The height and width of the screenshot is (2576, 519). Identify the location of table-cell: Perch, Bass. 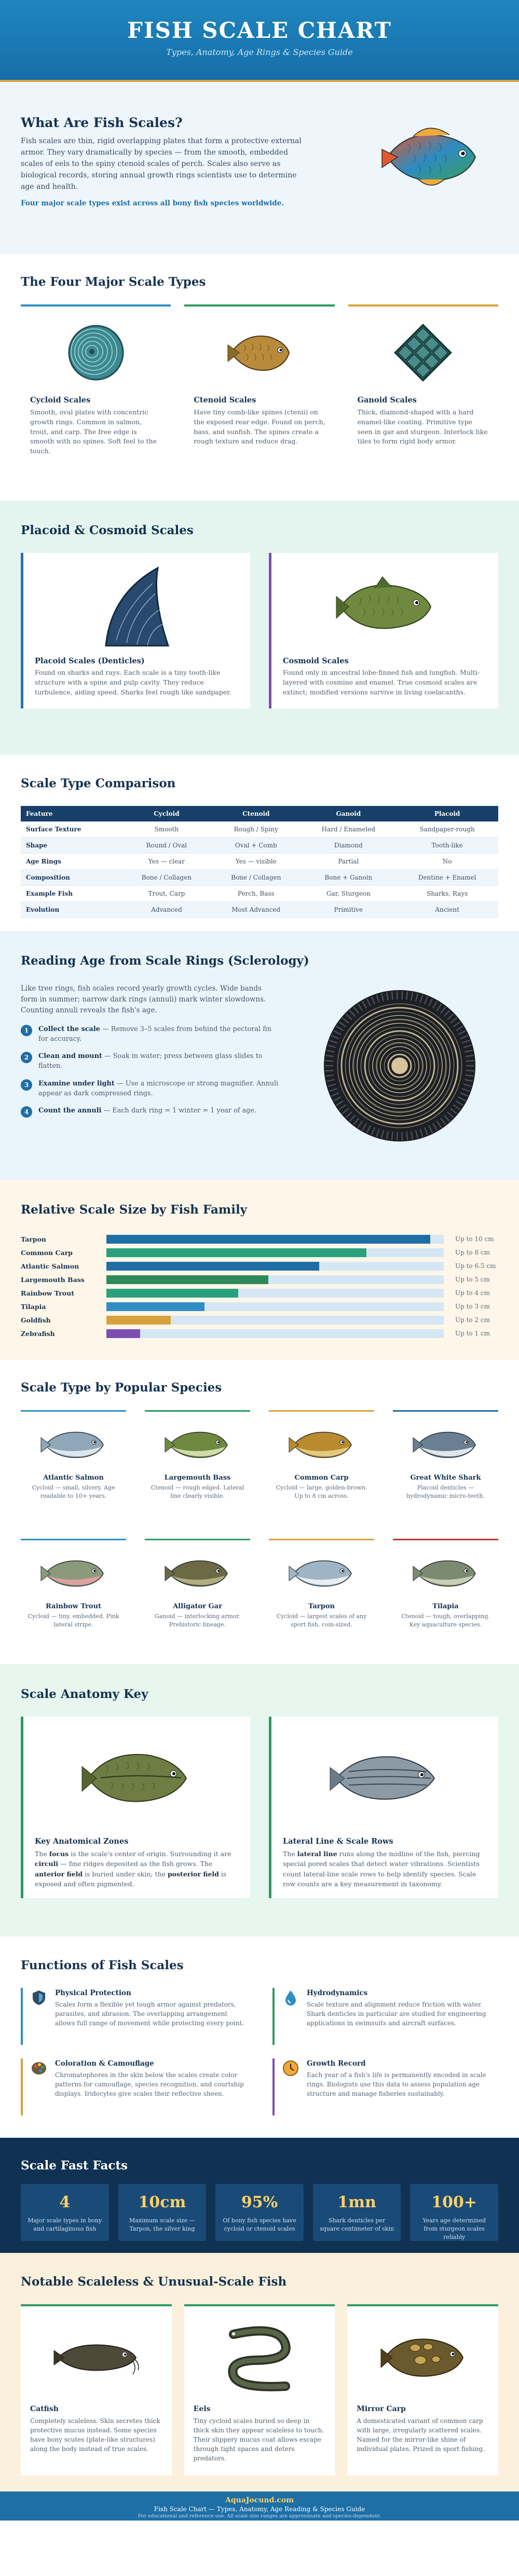
(256, 893).